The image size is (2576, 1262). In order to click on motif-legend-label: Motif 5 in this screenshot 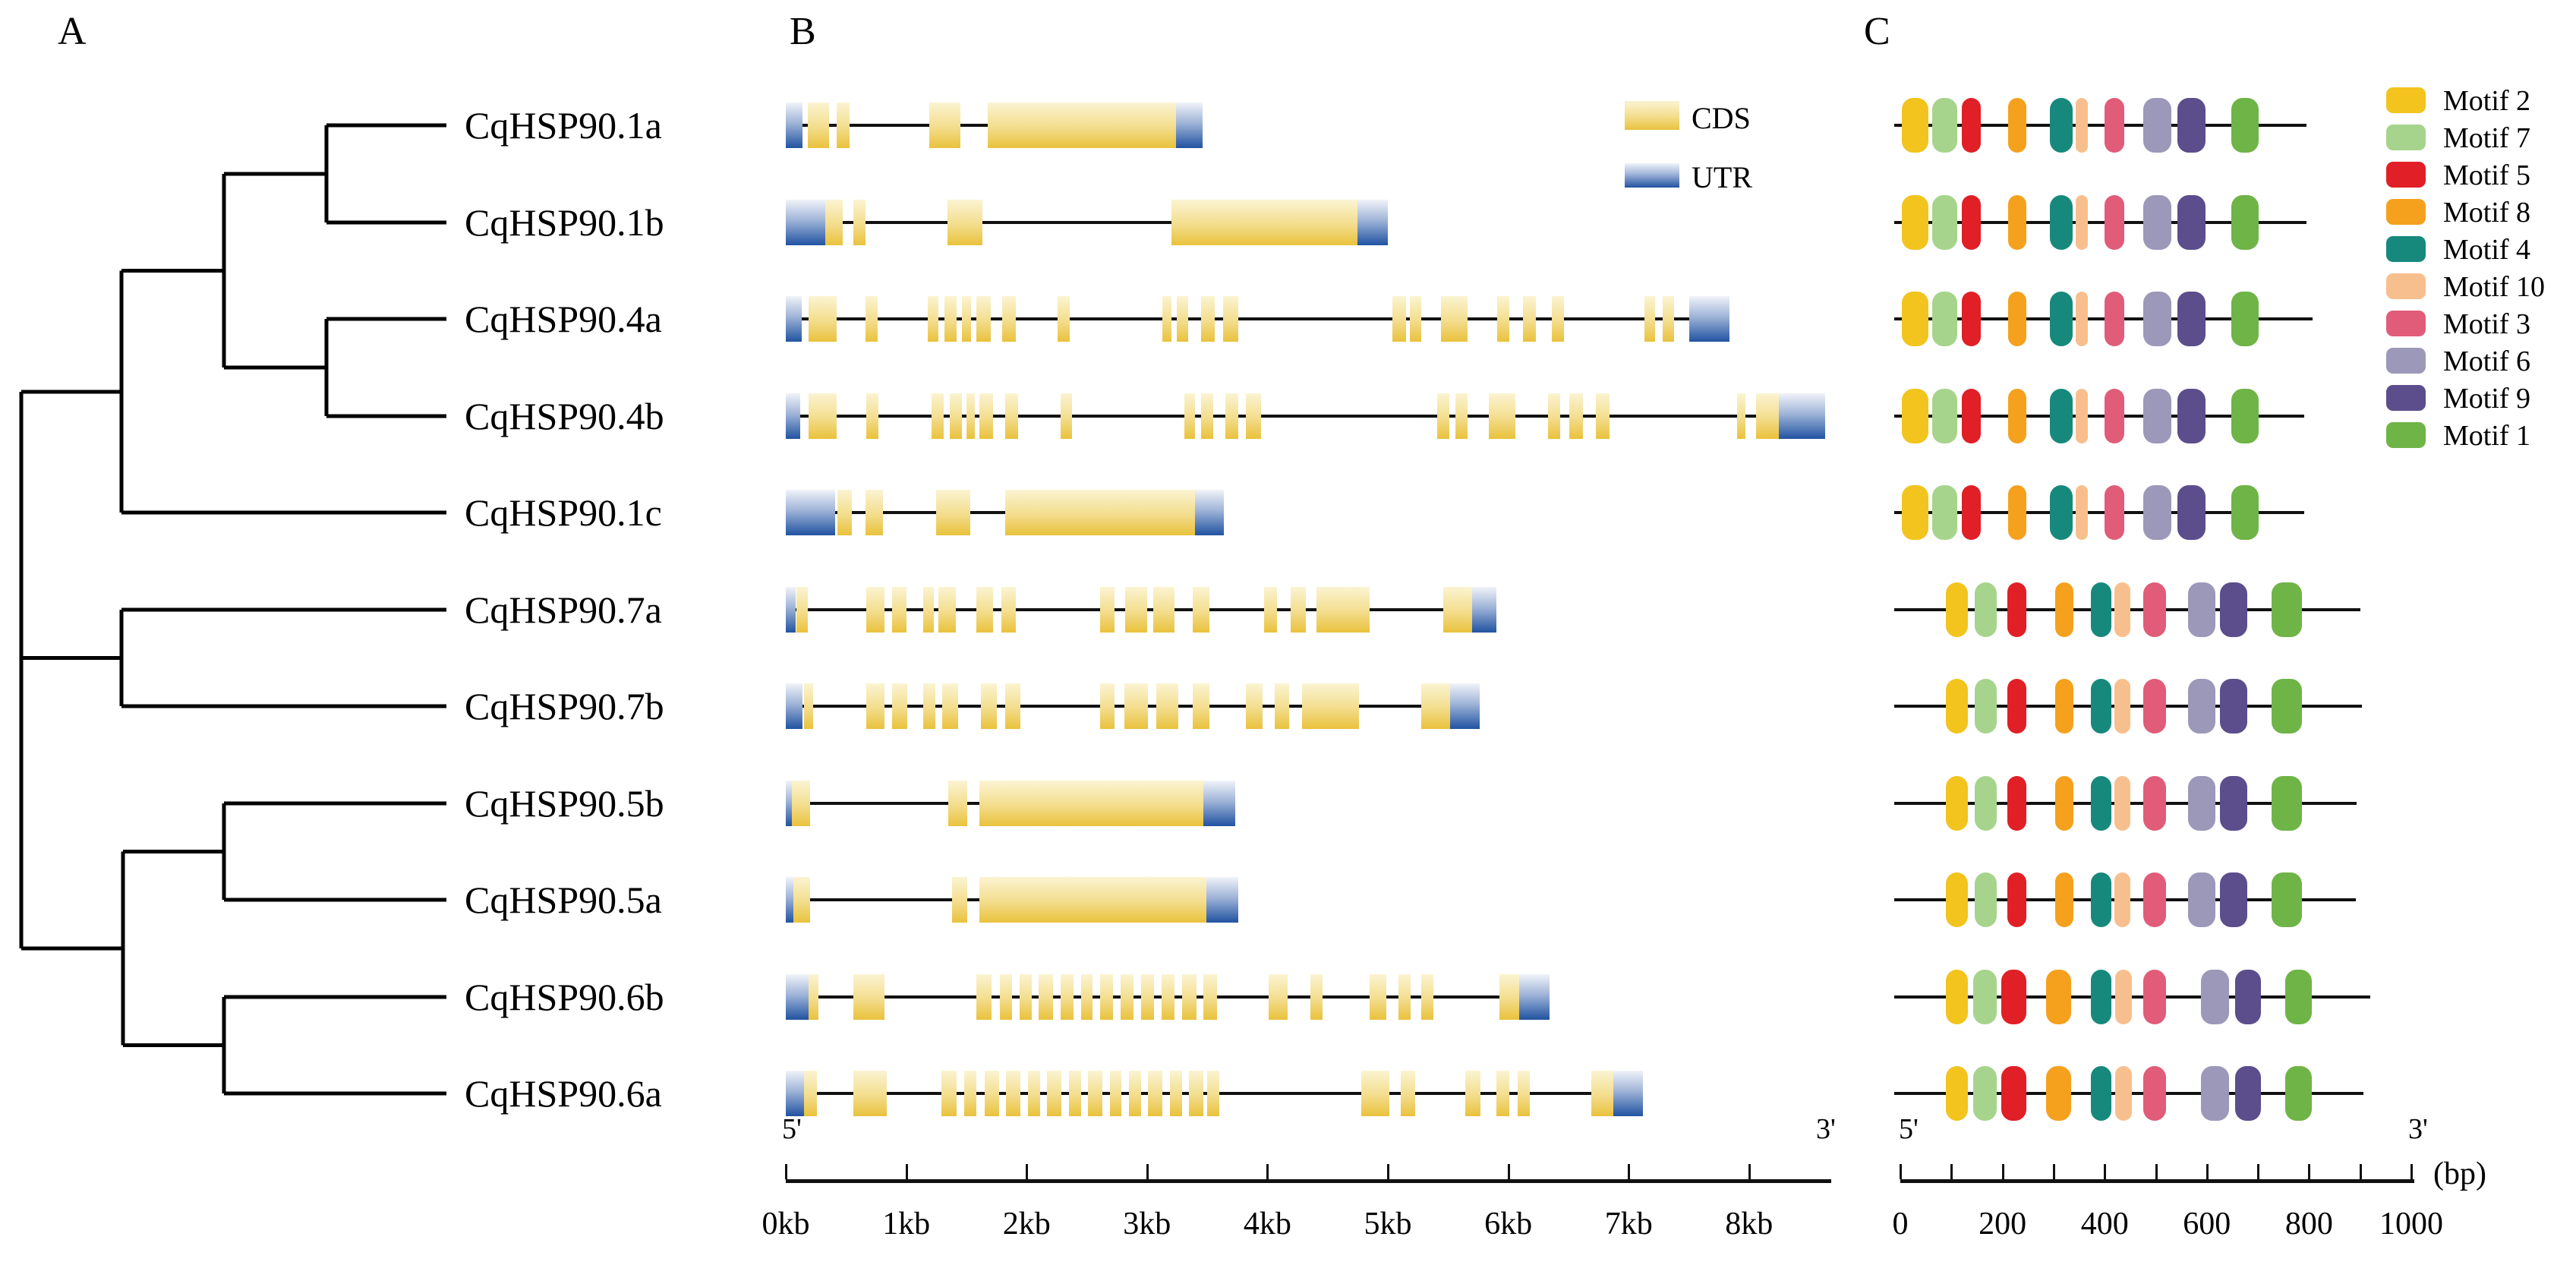, I will do `click(2487, 175)`.